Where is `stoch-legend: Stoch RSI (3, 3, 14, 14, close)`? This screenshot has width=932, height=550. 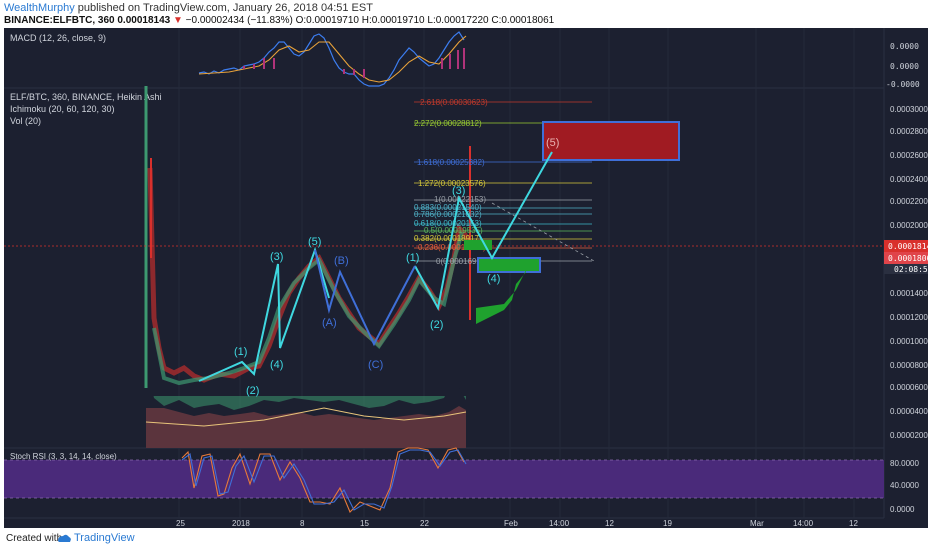
stoch-legend: Stoch RSI (3, 3, 14, 14, close) is located at coordinates (63, 456).